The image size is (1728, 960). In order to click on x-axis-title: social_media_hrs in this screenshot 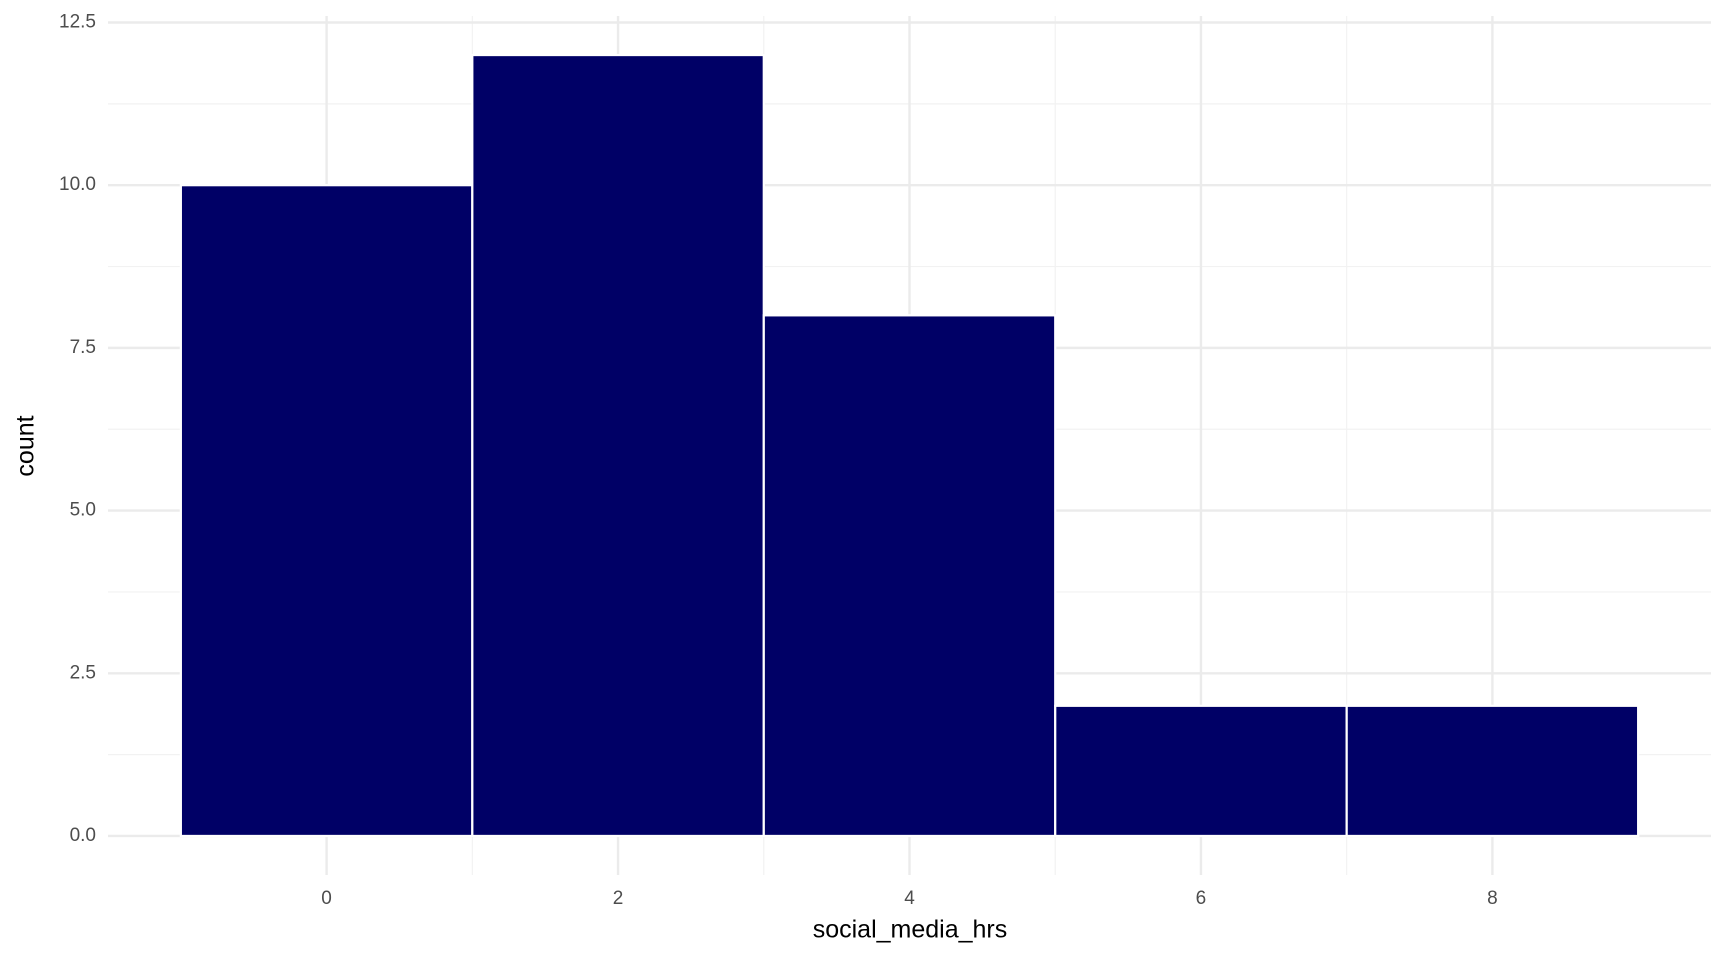, I will do `click(910, 930)`.